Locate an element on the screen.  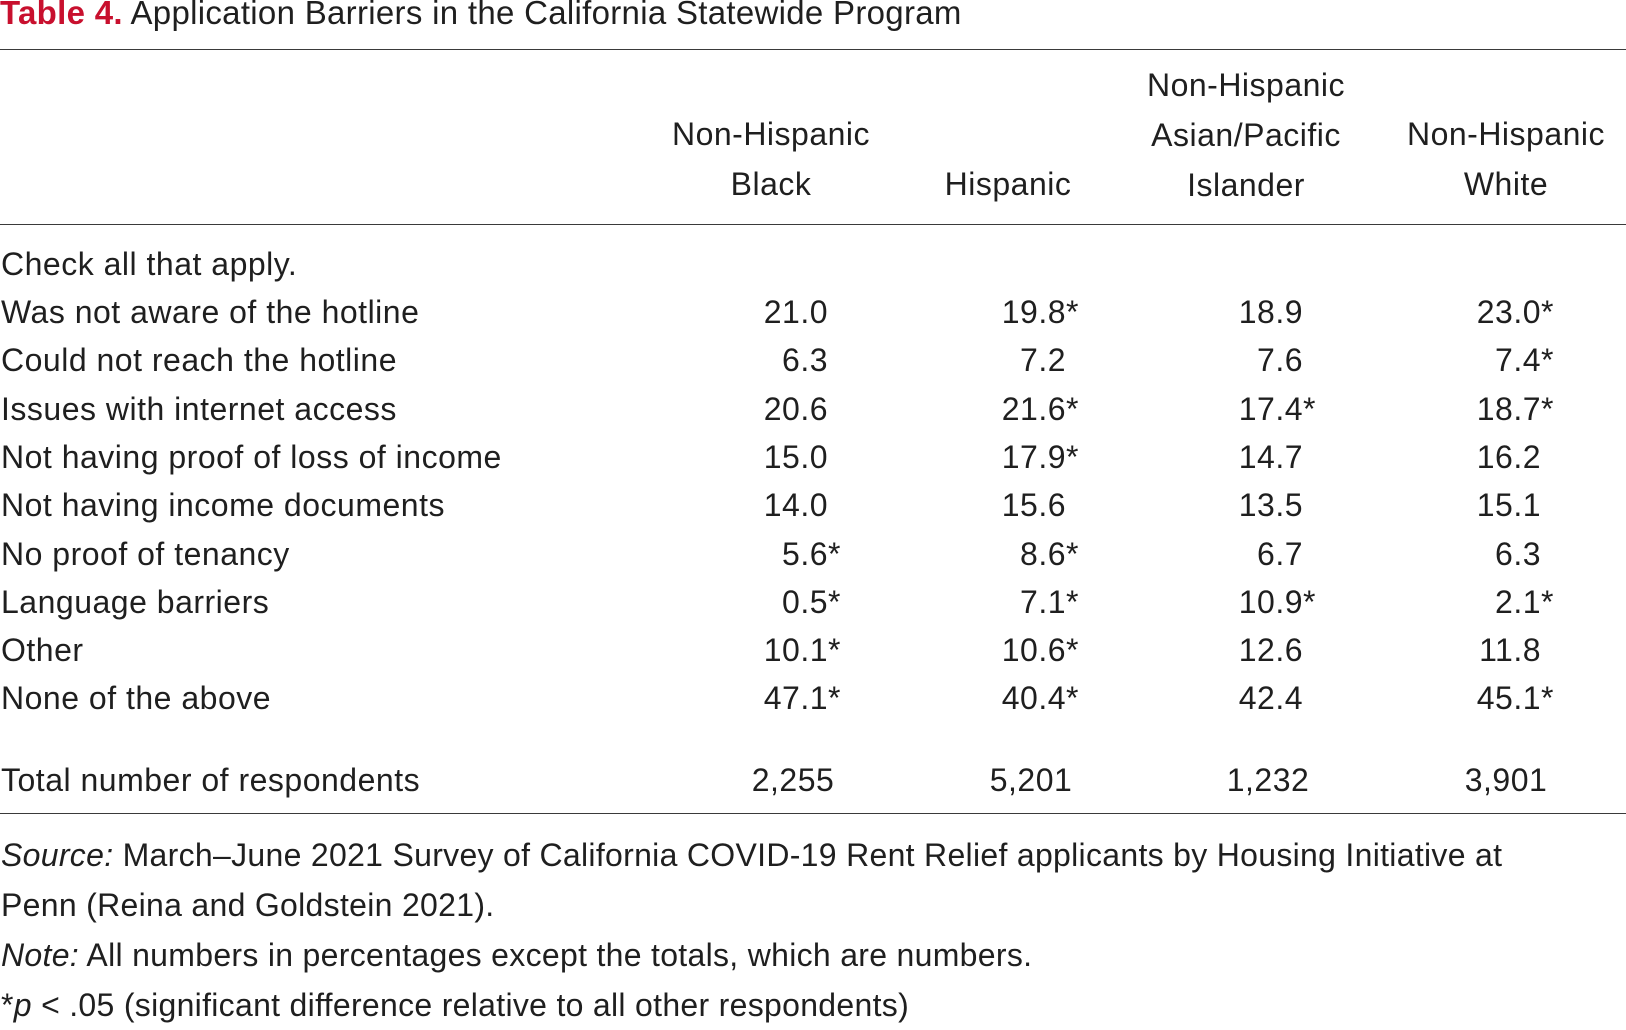
source-note-continued: Penn (Reina and Goldstein 2021). is located at coordinates (248, 905).